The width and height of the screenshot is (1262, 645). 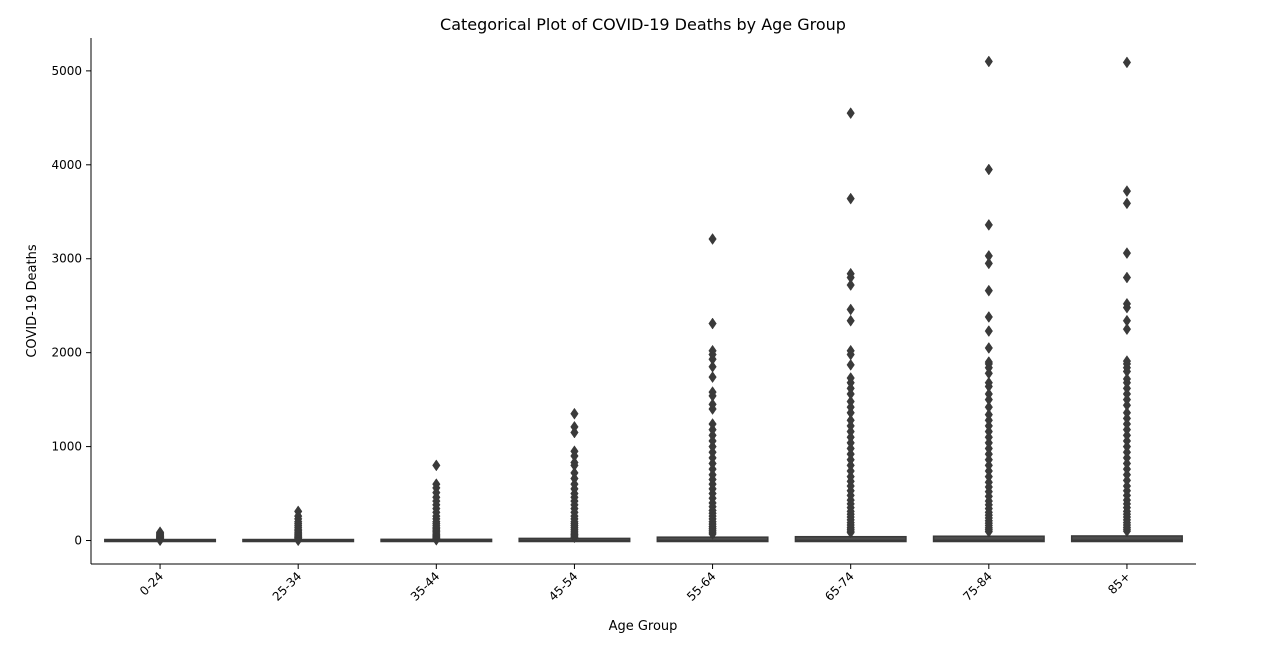 What do you see at coordinates (635, 584) in the screenshot?
I see `x-axis-ticks: 0-24 25-34 35-44 45-54 55-64 65-74 75-84 85+` at bounding box center [635, 584].